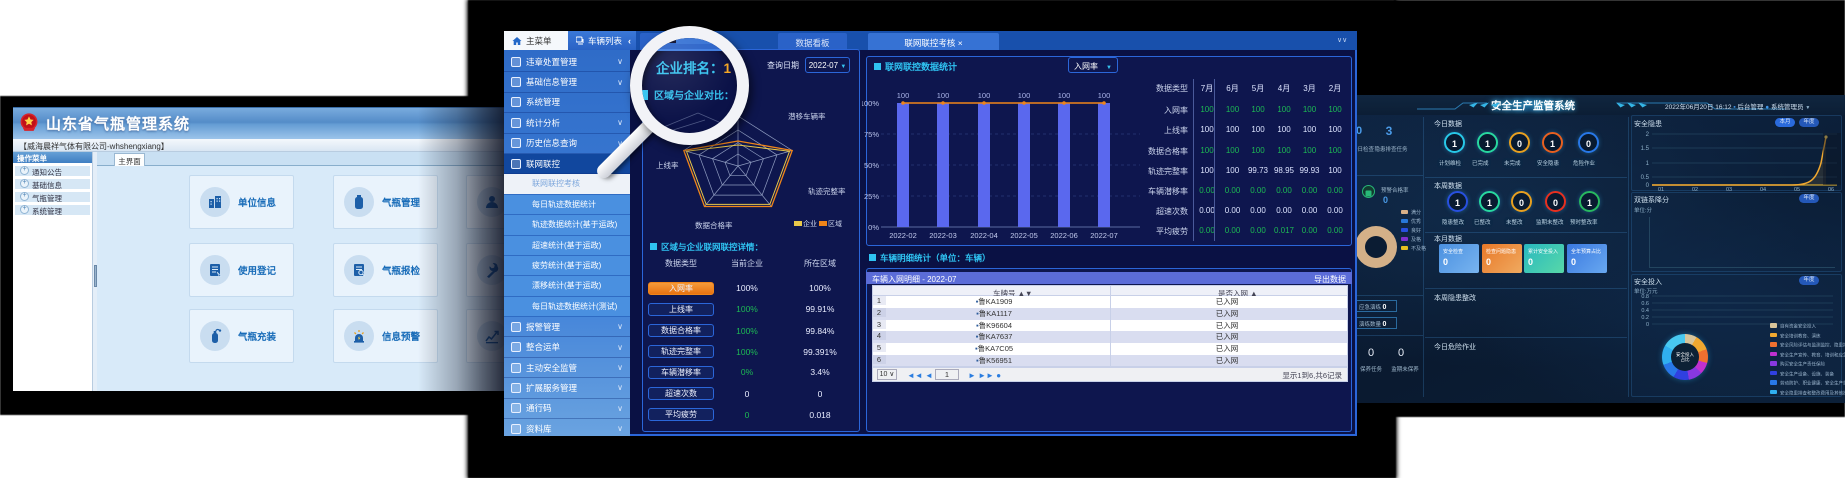 This screenshot has width=1845, height=478. Describe the element at coordinates (873, 227) in the screenshot. I see `svg-text: 0%` at that location.